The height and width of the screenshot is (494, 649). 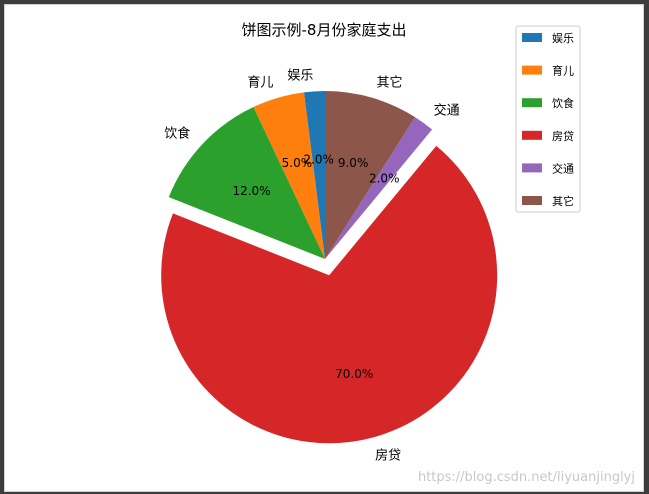 I want to click on slice-label-yule: 娱乐, so click(x=300, y=76).